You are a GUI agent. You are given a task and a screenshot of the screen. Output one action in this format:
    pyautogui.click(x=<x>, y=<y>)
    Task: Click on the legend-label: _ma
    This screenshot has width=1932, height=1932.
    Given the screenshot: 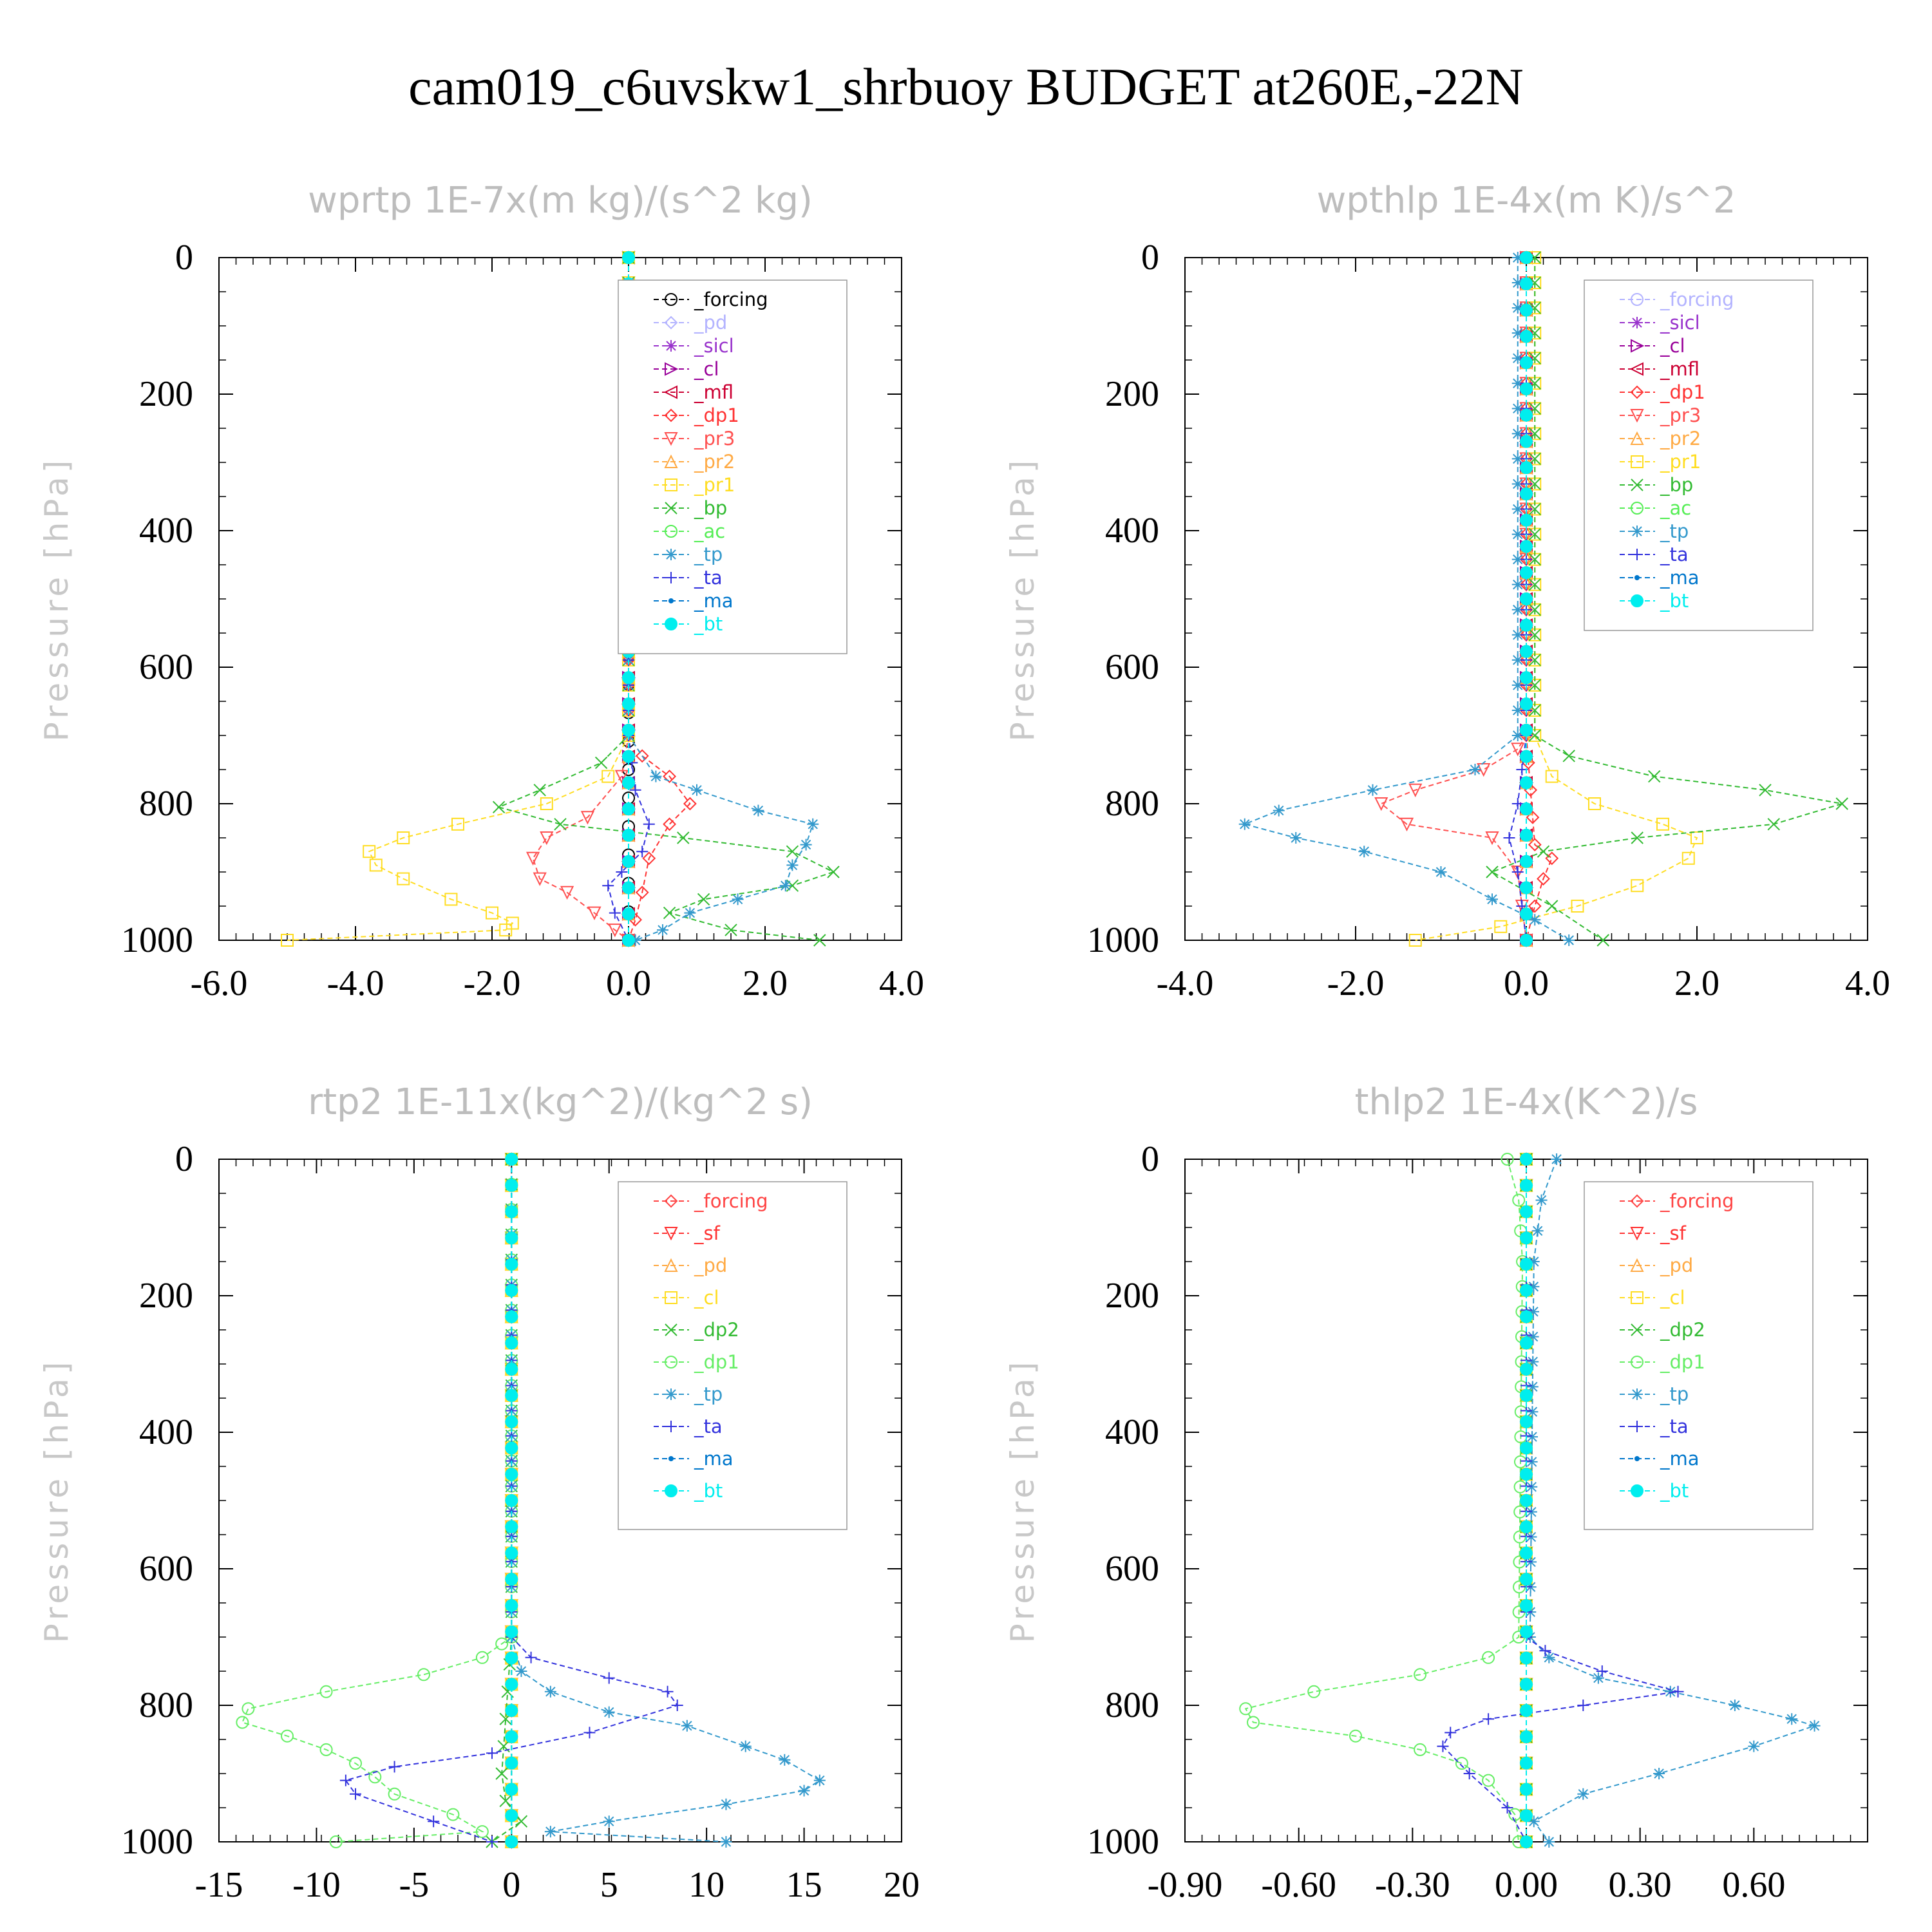 What is the action you would take?
    pyautogui.click(x=714, y=1459)
    